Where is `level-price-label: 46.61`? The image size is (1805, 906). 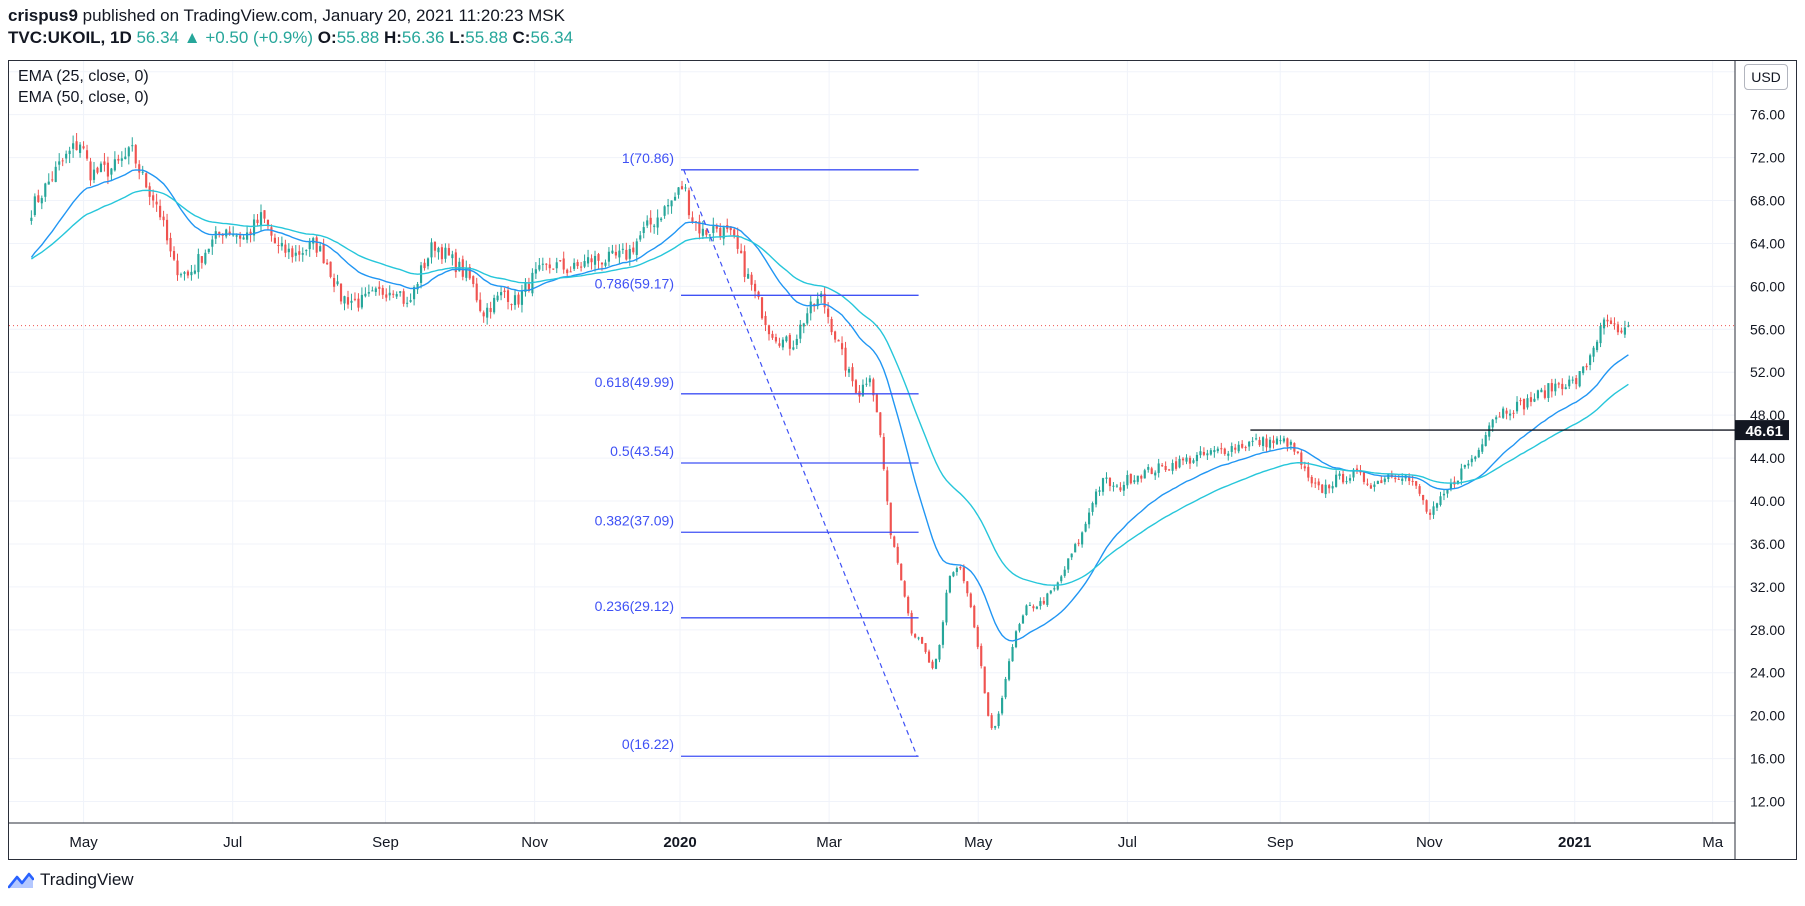
level-price-label: 46.61 is located at coordinates (1764, 431).